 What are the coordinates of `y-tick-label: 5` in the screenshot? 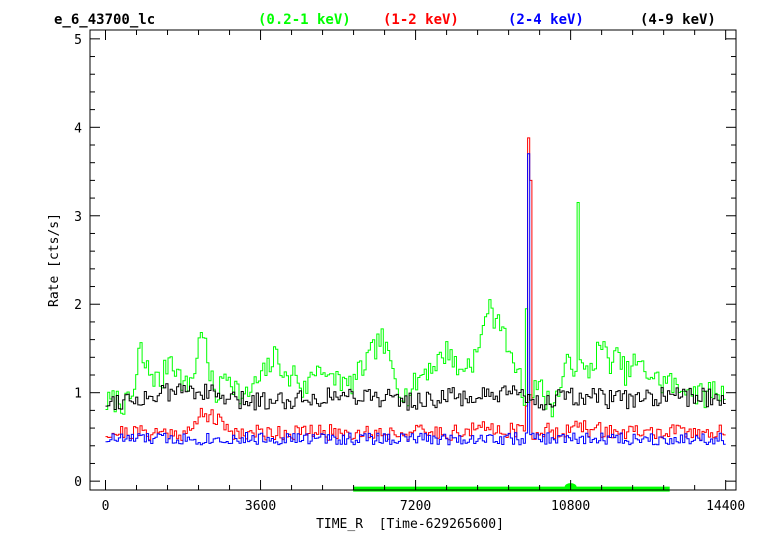 It's located at (78, 40).